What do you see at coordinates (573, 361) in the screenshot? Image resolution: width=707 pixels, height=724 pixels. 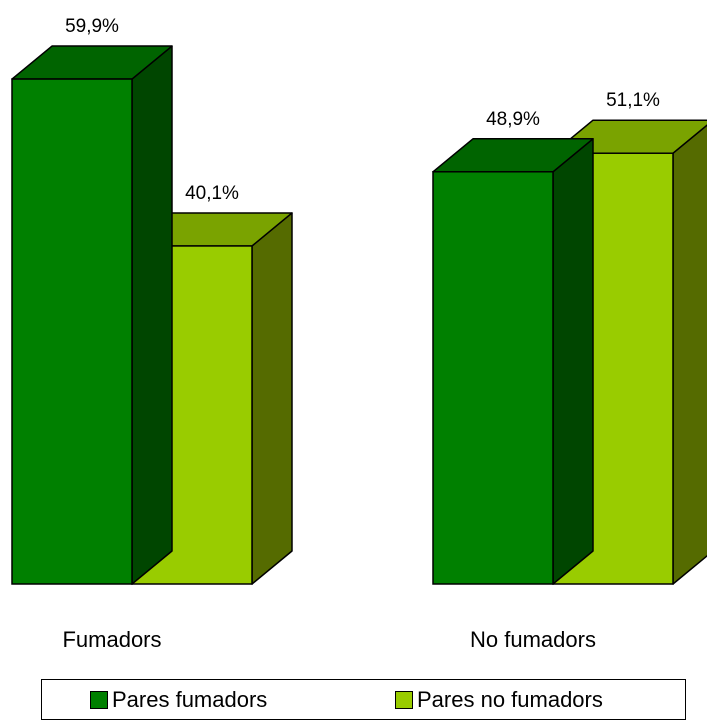 I see `bar-no-fumadors-pares-fumadors-side` at bounding box center [573, 361].